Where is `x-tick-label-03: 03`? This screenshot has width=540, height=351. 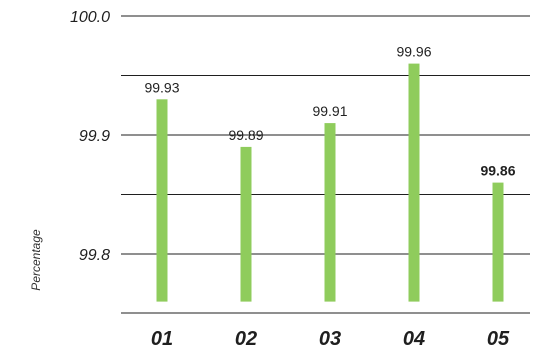 x-tick-label-03: 03 is located at coordinates (330, 339).